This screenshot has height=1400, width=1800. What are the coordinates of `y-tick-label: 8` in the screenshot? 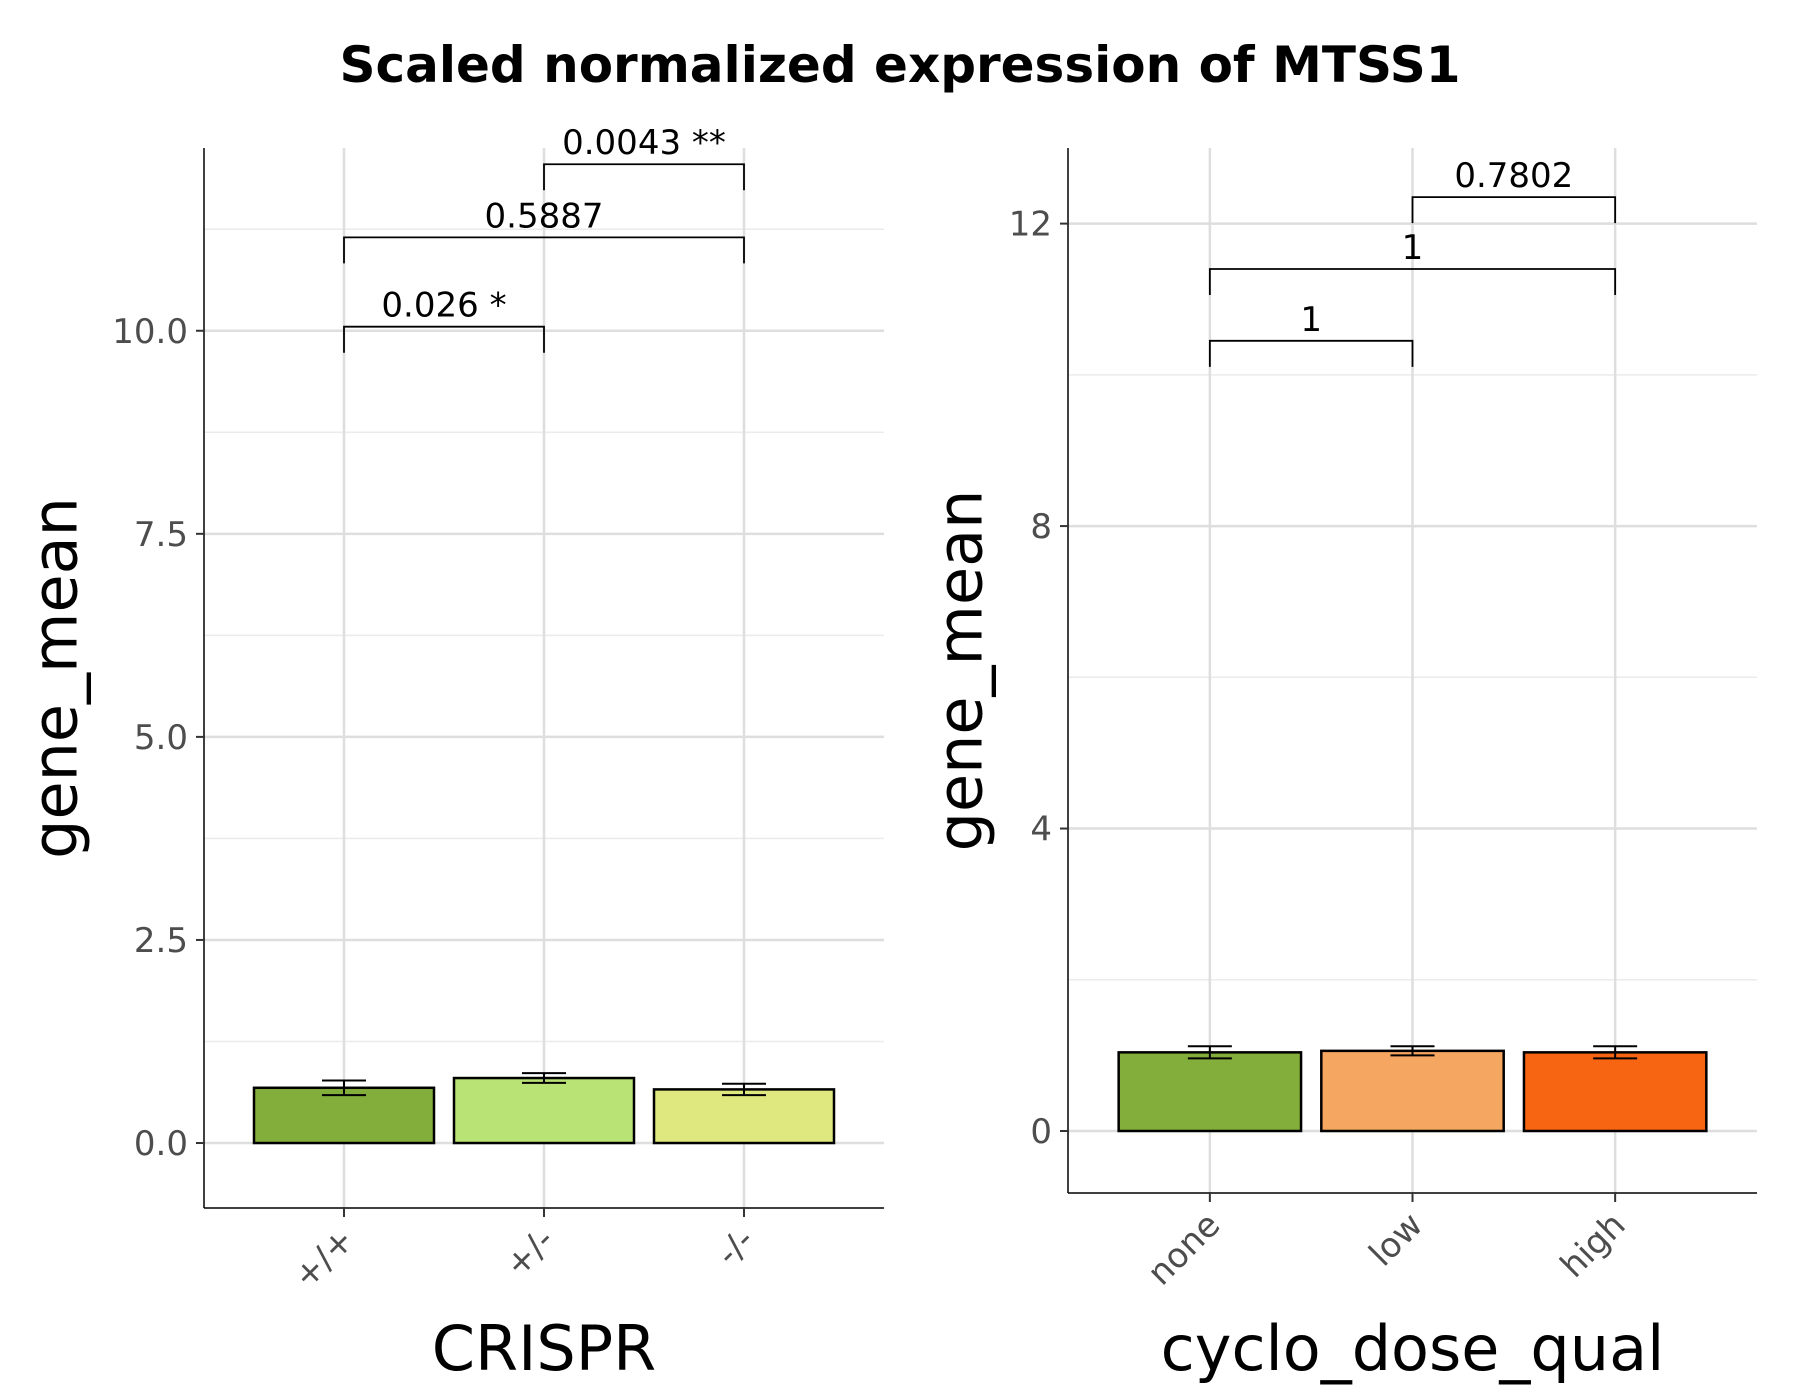 It's located at (1041, 527).